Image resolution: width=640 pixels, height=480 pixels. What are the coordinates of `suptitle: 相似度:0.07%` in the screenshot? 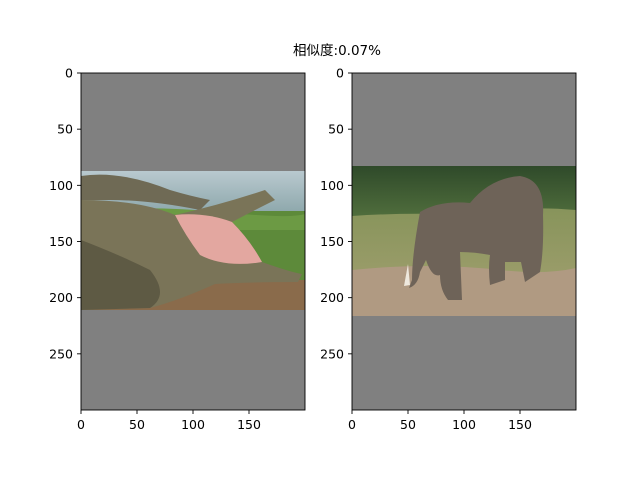 It's located at (337, 51).